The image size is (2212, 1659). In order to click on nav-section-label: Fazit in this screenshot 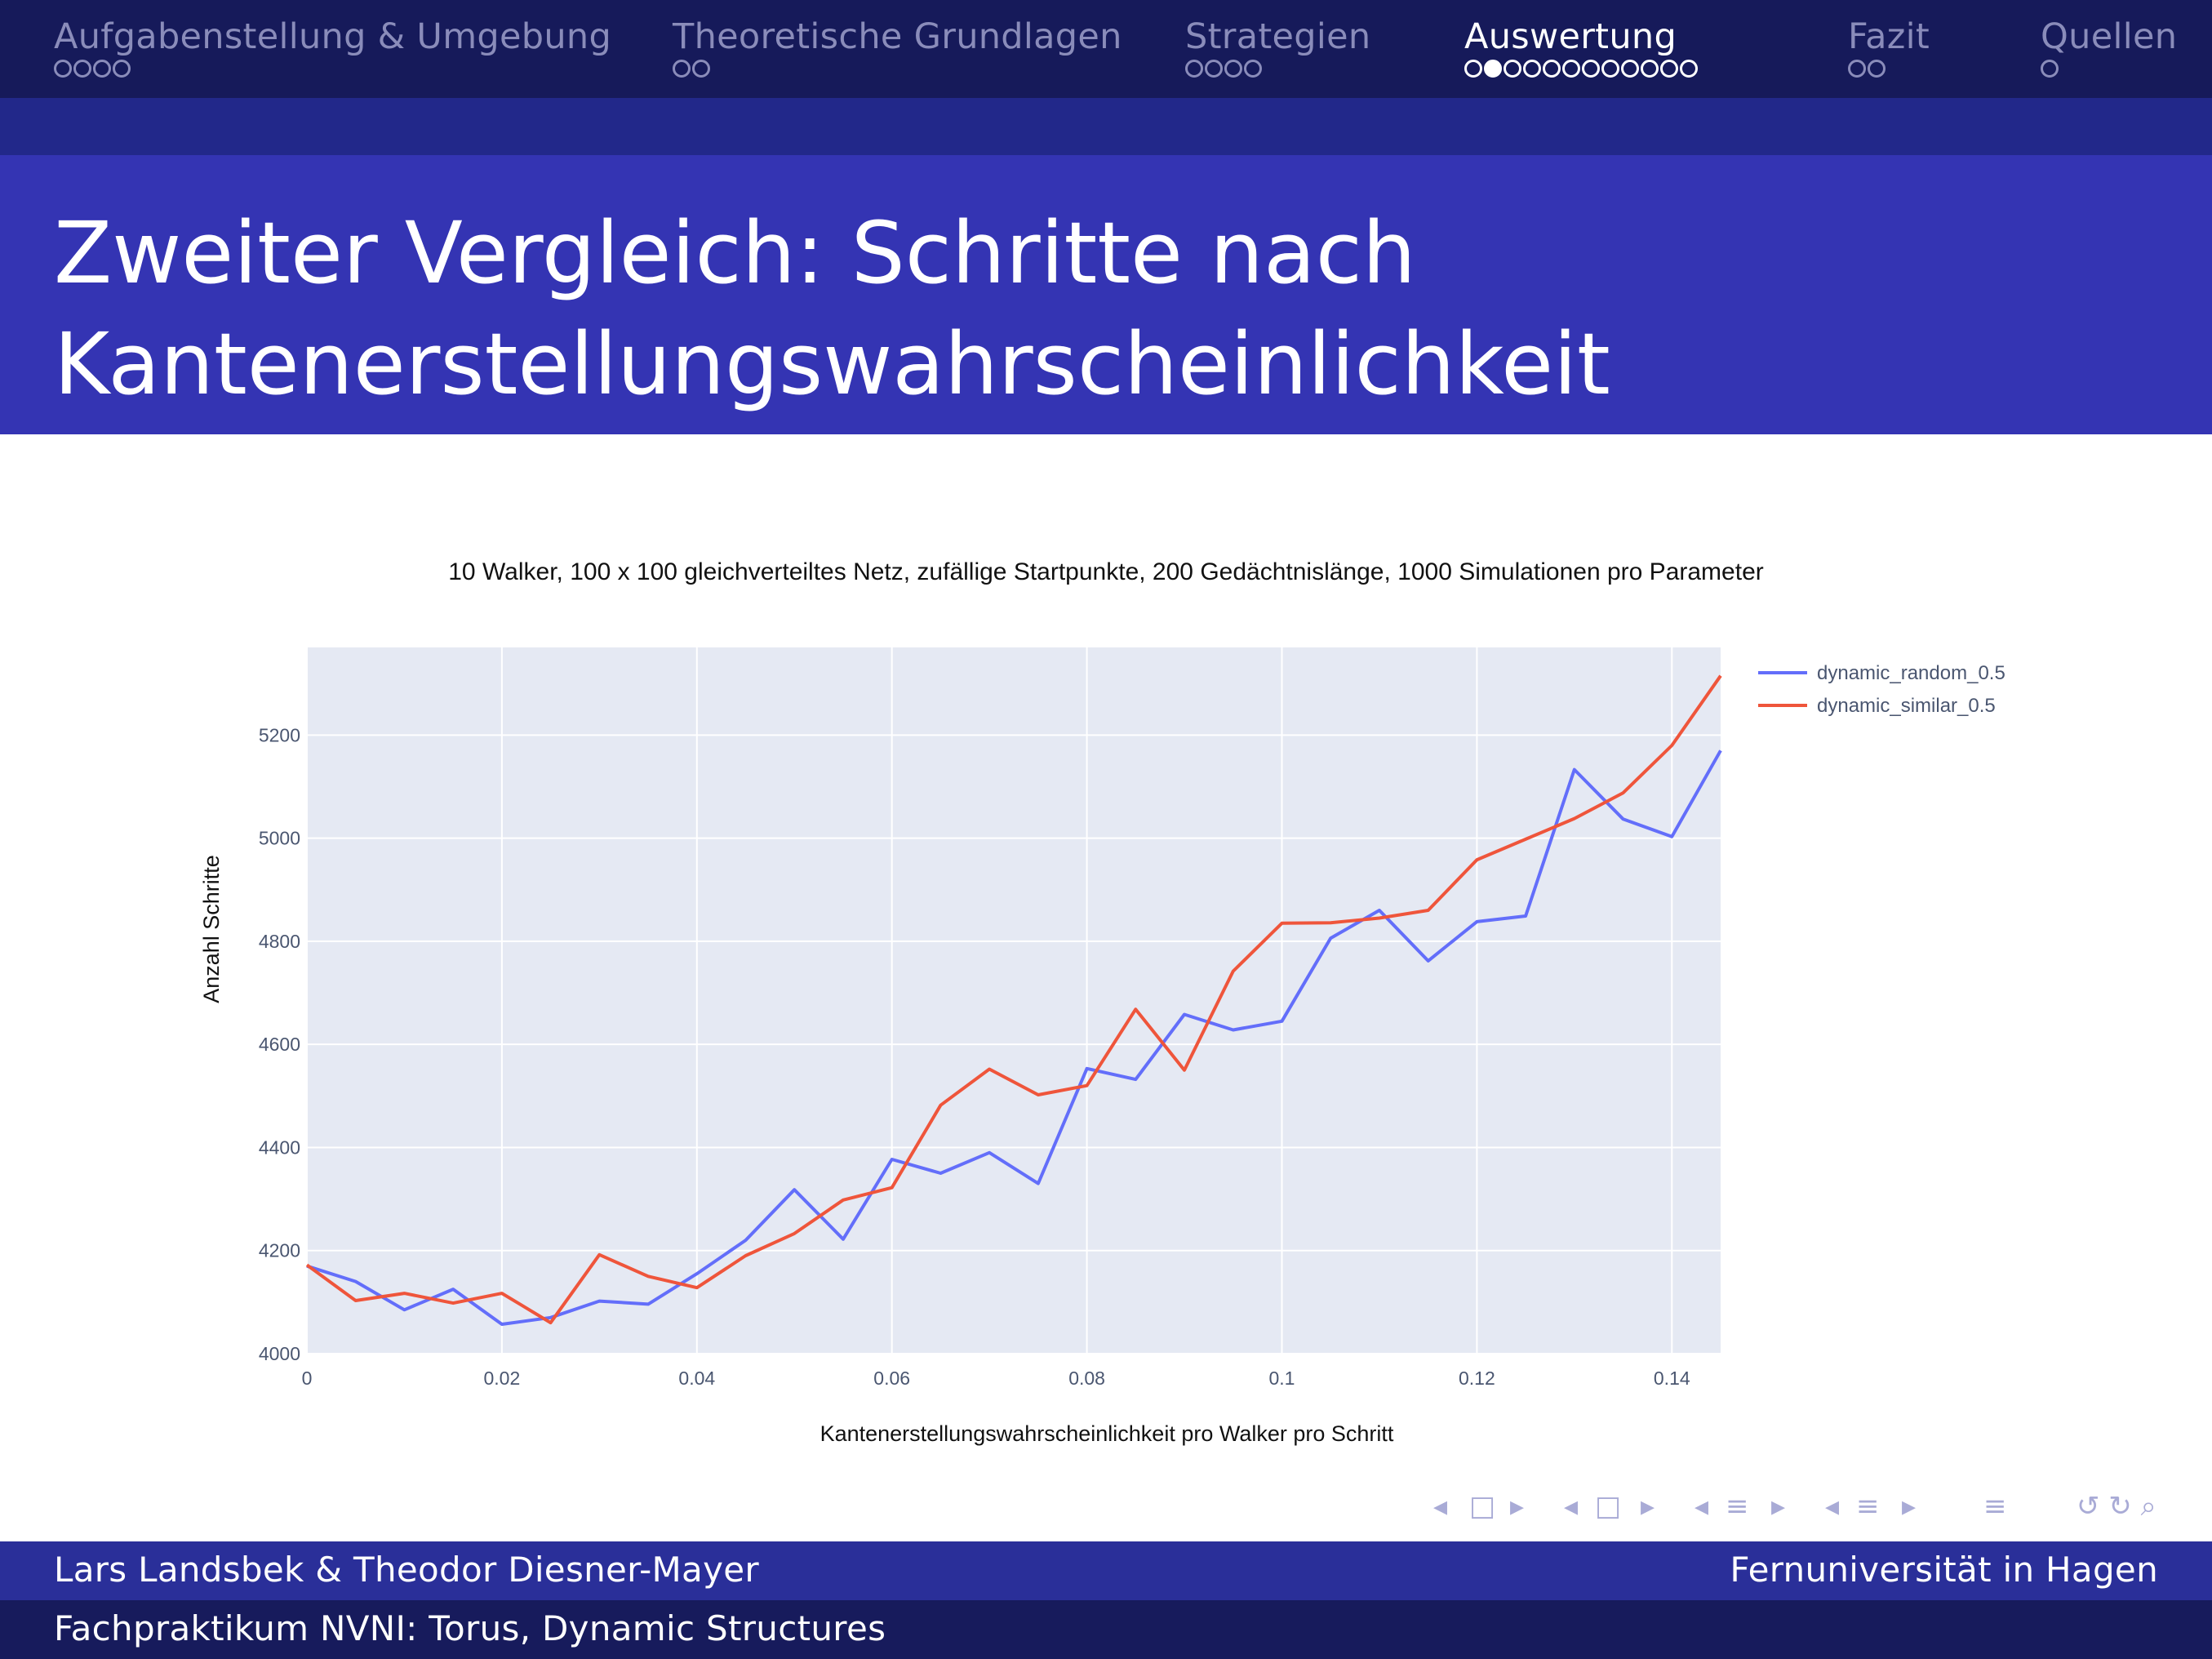, I will do `click(1889, 36)`.